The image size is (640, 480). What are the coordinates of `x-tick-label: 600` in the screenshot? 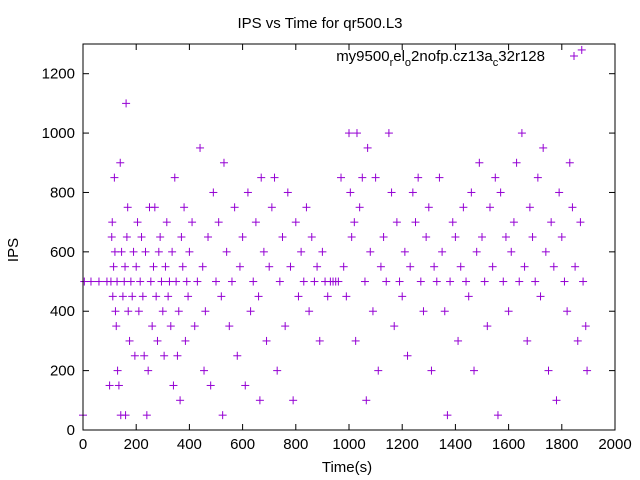 It's located at (242, 444).